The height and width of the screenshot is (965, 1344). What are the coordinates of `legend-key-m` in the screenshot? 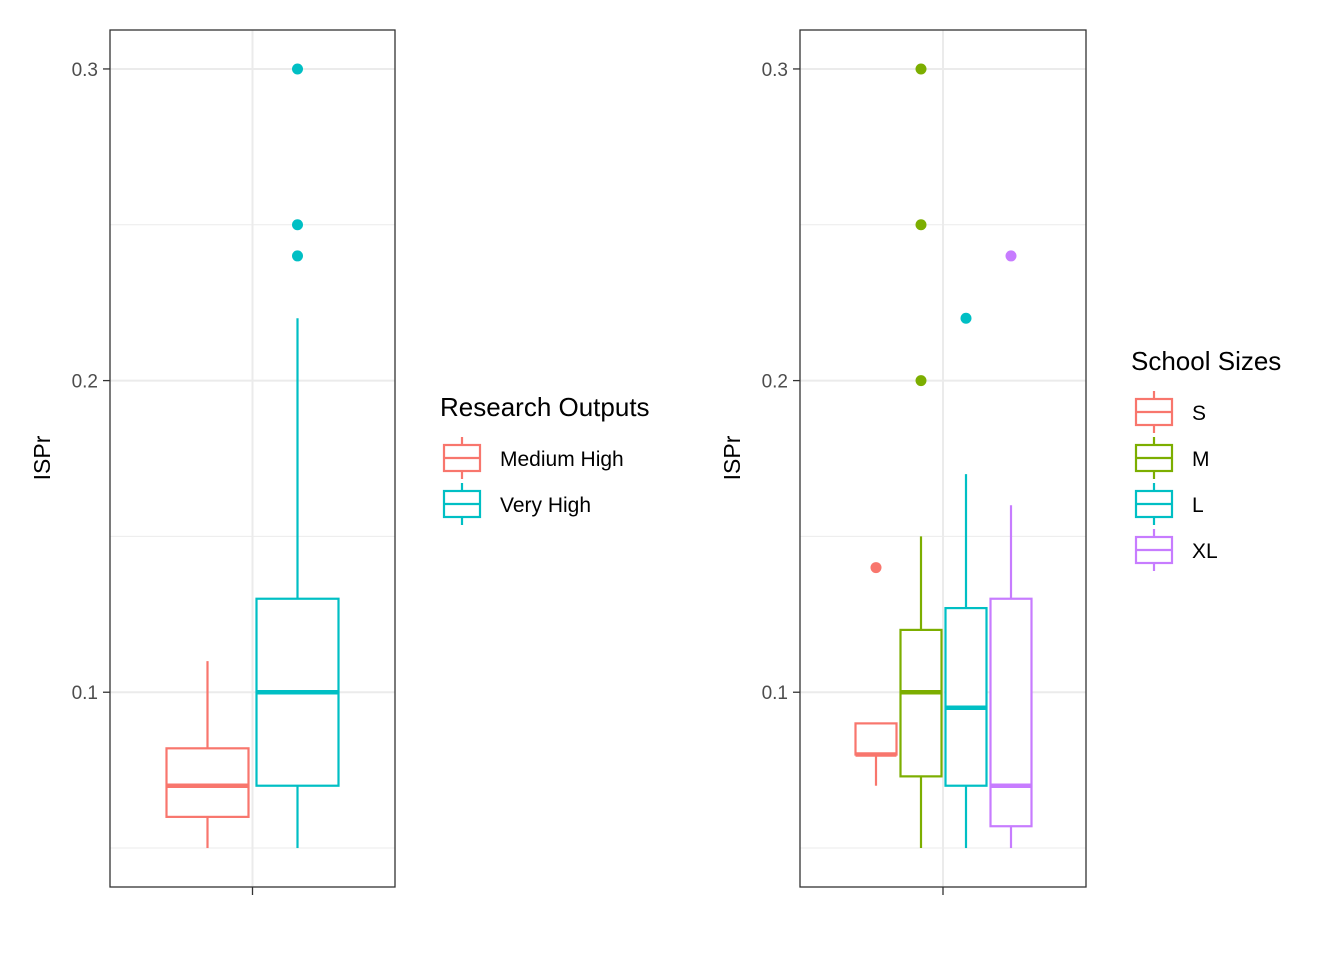 It's located at (1154, 458).